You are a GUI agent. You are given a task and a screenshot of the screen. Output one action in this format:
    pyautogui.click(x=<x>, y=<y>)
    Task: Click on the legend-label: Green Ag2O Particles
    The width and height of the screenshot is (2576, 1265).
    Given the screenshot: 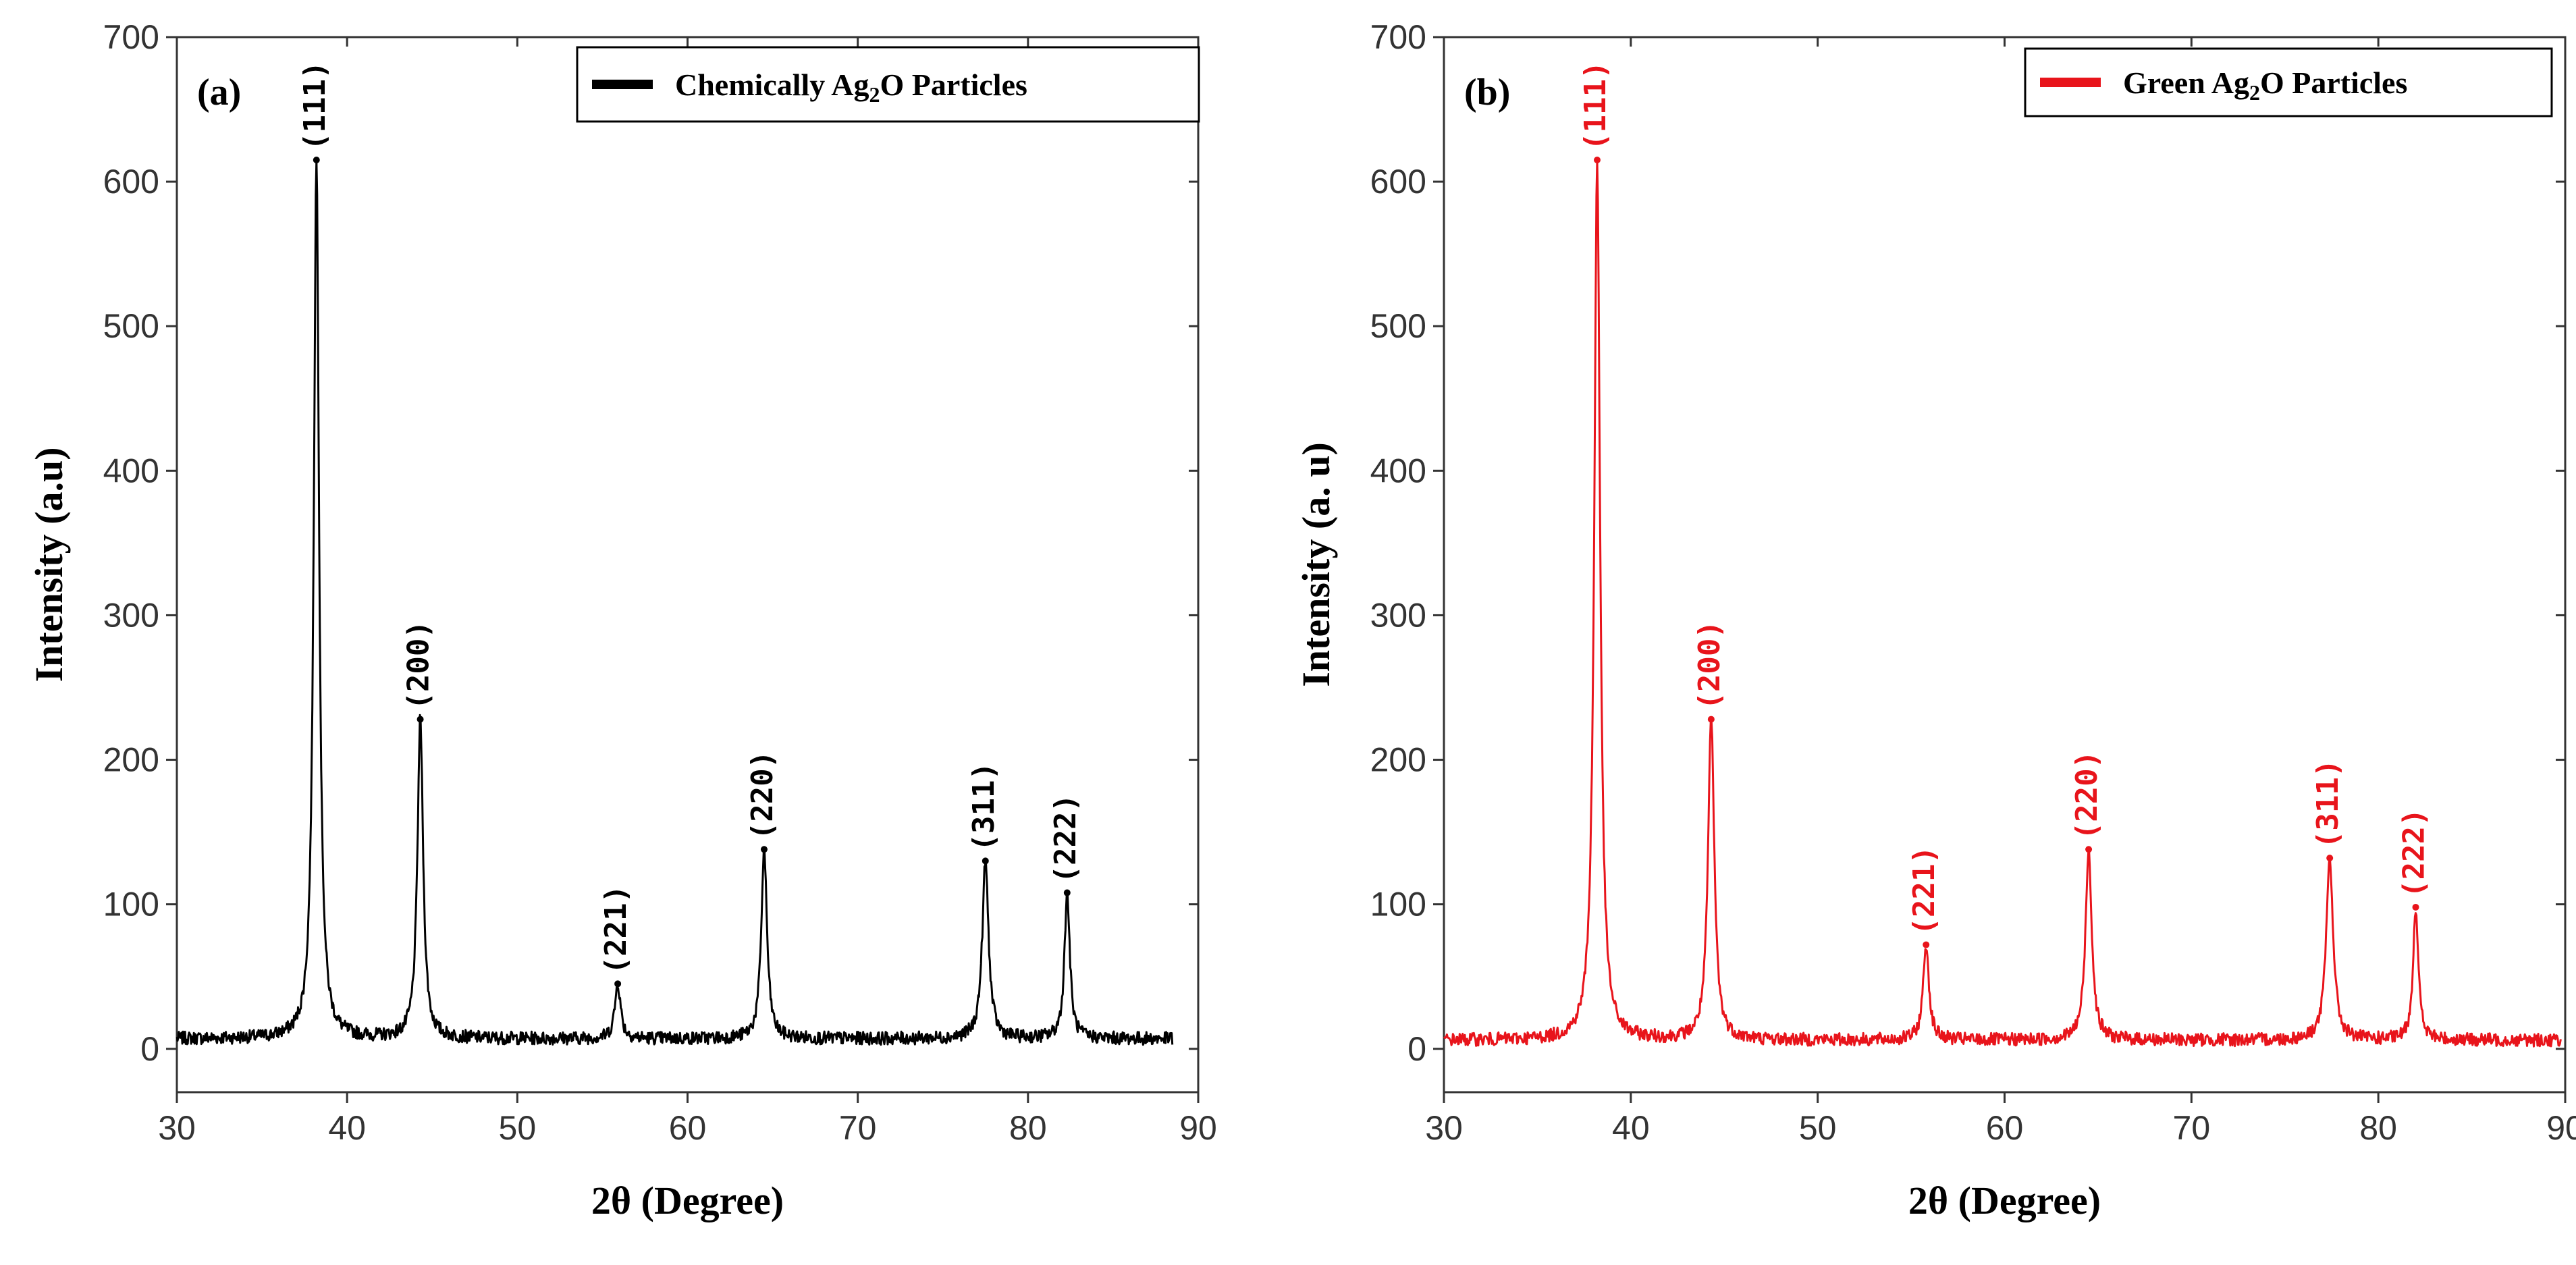 What is the action you would take?
    pyautogui.click(x=2265, y=85)
    